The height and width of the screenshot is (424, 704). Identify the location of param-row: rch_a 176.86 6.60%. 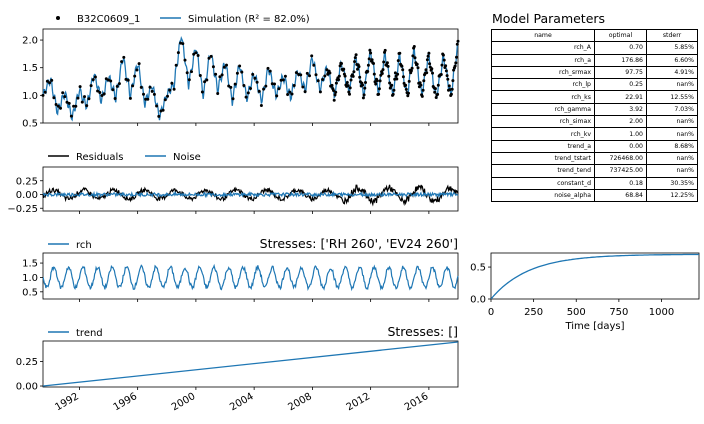
(594, 60).